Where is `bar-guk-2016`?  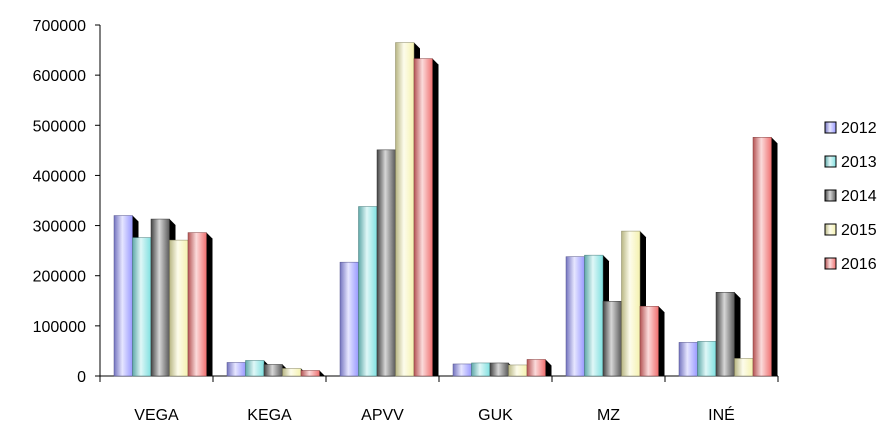 bar-guk-2016 is located at coordinates (536, 368).